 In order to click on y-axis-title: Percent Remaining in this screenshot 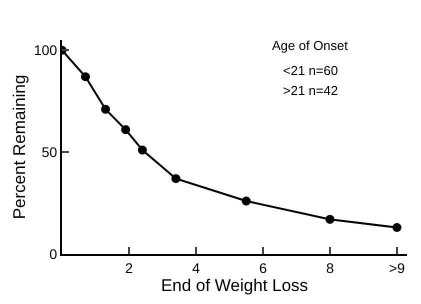, I will do `click(19, 147)`.